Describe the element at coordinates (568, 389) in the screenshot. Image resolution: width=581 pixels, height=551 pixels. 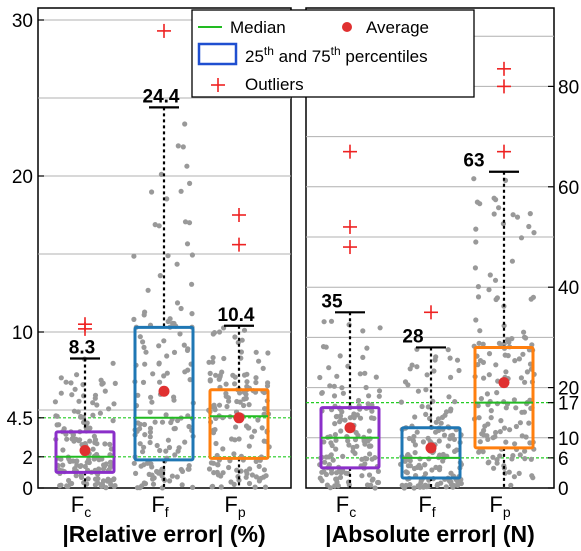
I see `right-y-tick-label: 20` at that location.